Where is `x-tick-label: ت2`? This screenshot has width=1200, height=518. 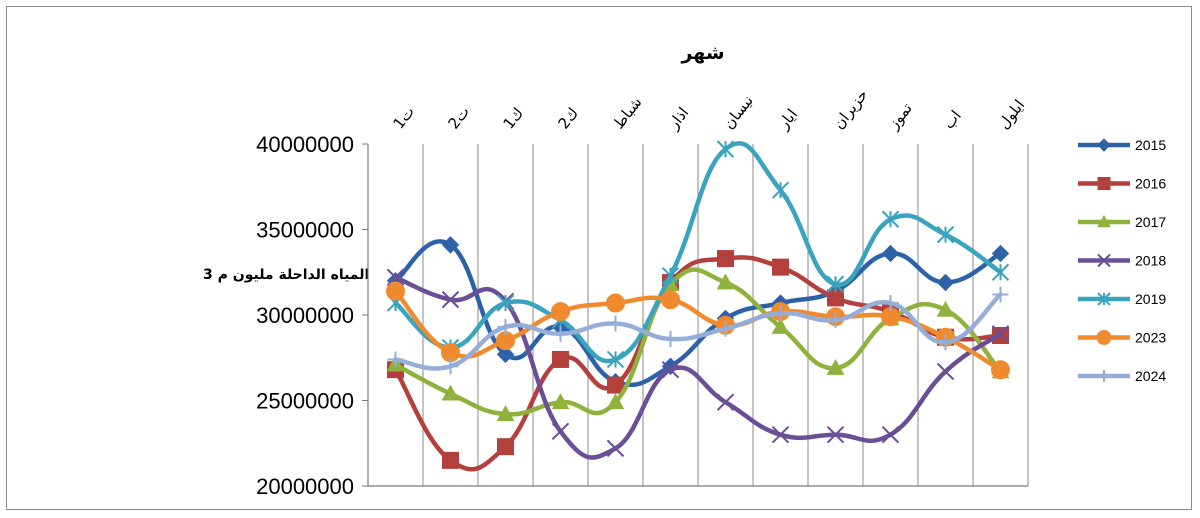 x-tick-label: ت2 is located at coordinates (458, 118).